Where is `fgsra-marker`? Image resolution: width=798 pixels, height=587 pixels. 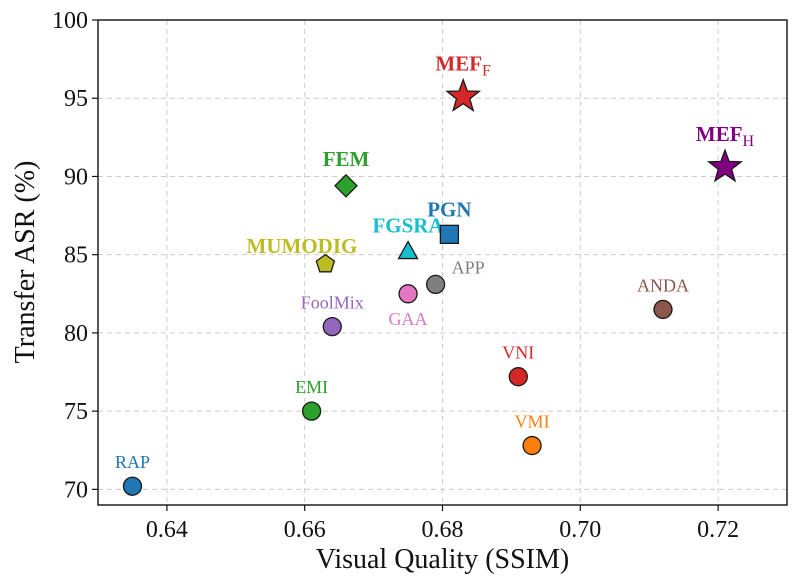
fgsra-marker is located at coordinates (408, 250).